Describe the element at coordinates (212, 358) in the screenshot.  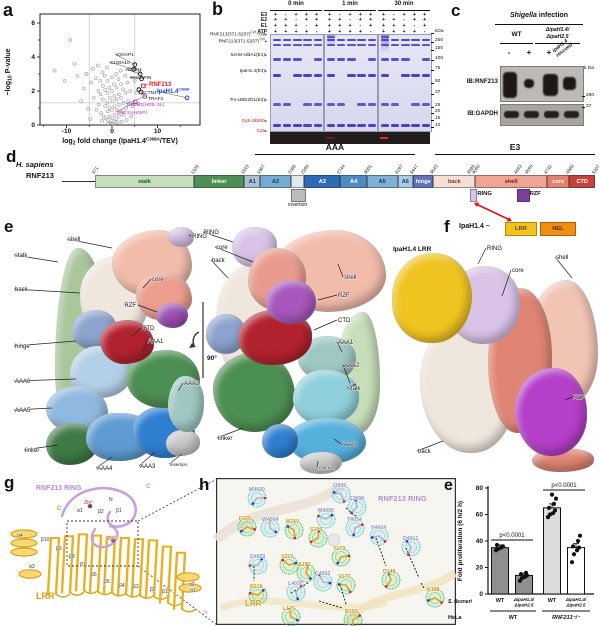
I see `rotation-angle-label: 90°` at that location.